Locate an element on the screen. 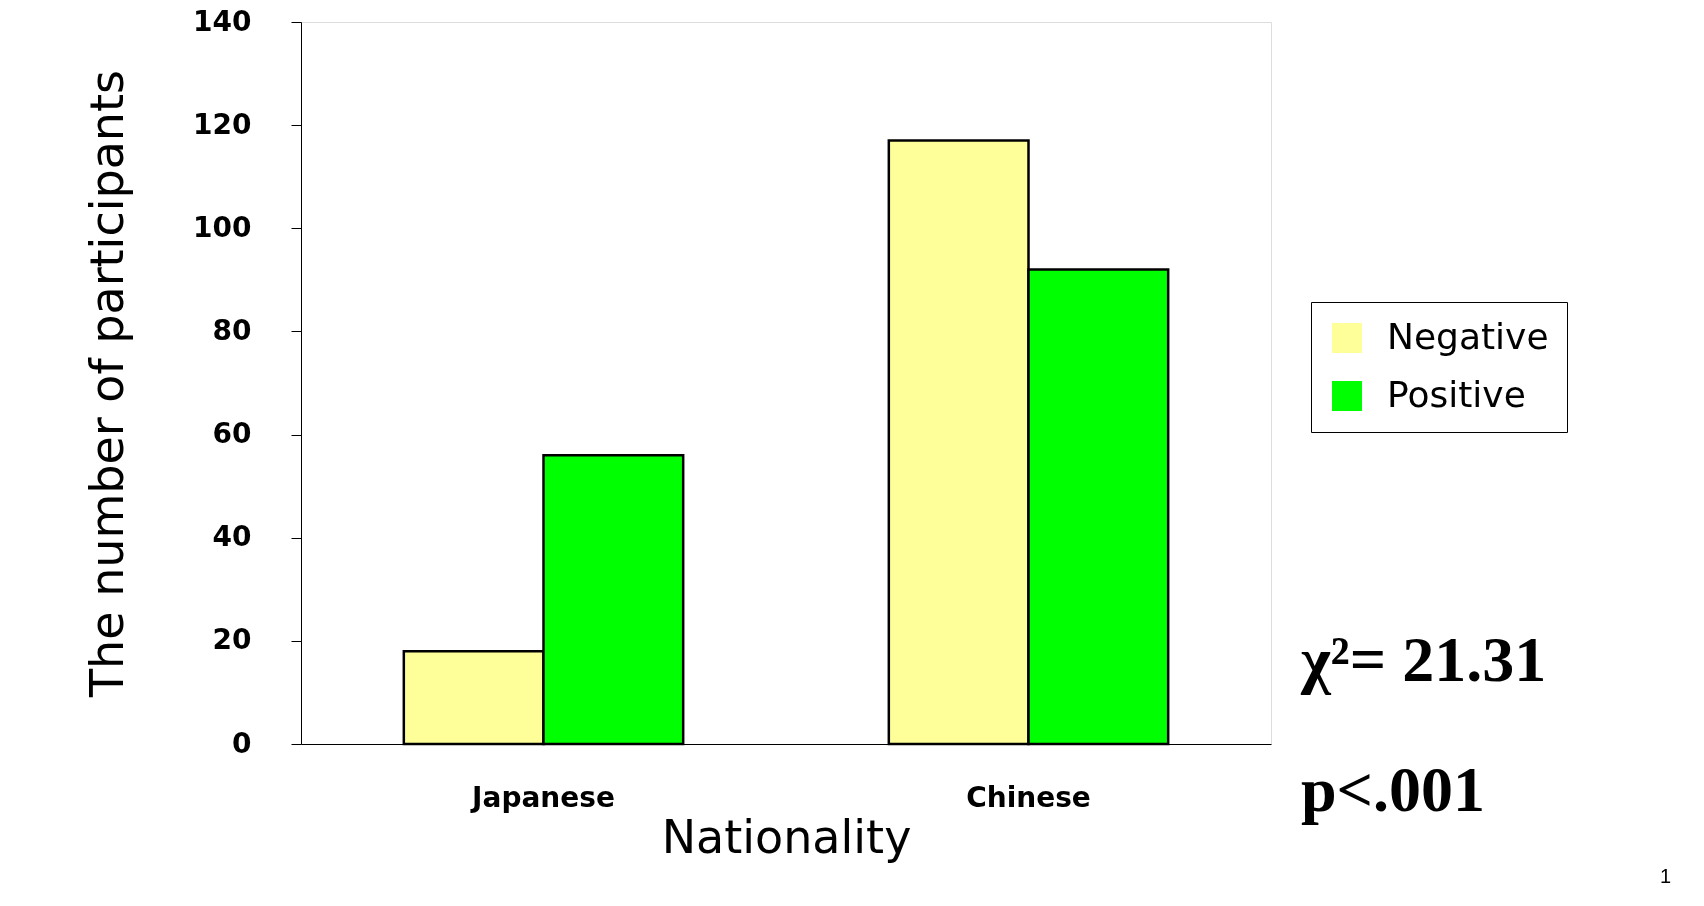  text: 1 is located at coordinates (1665, 876).